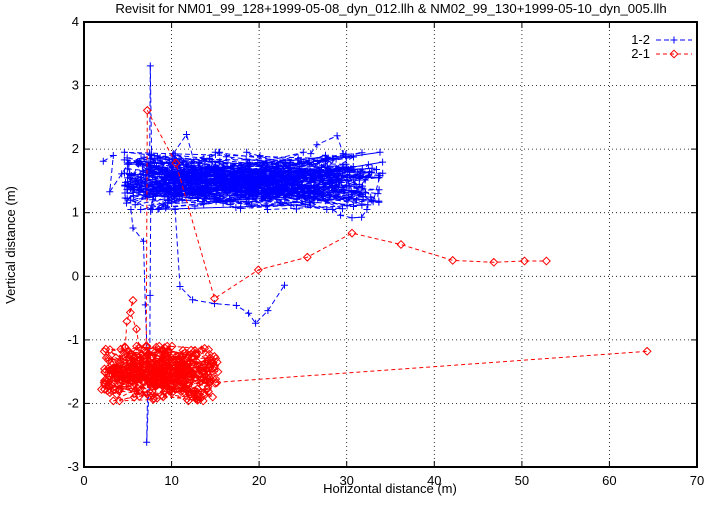 The height and width of the screenshot is (505, 721). What do you see at coordinates (73, 339) in the screenshot?
I see `y-tick-label: -1` at bounding box center [73, 339].